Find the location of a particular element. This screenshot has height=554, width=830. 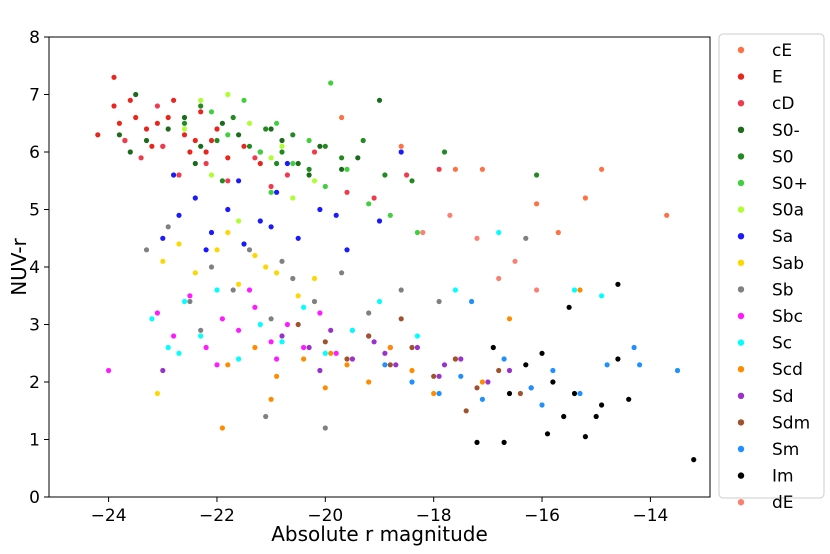

series-S0- is located at coordinates (249, 134).